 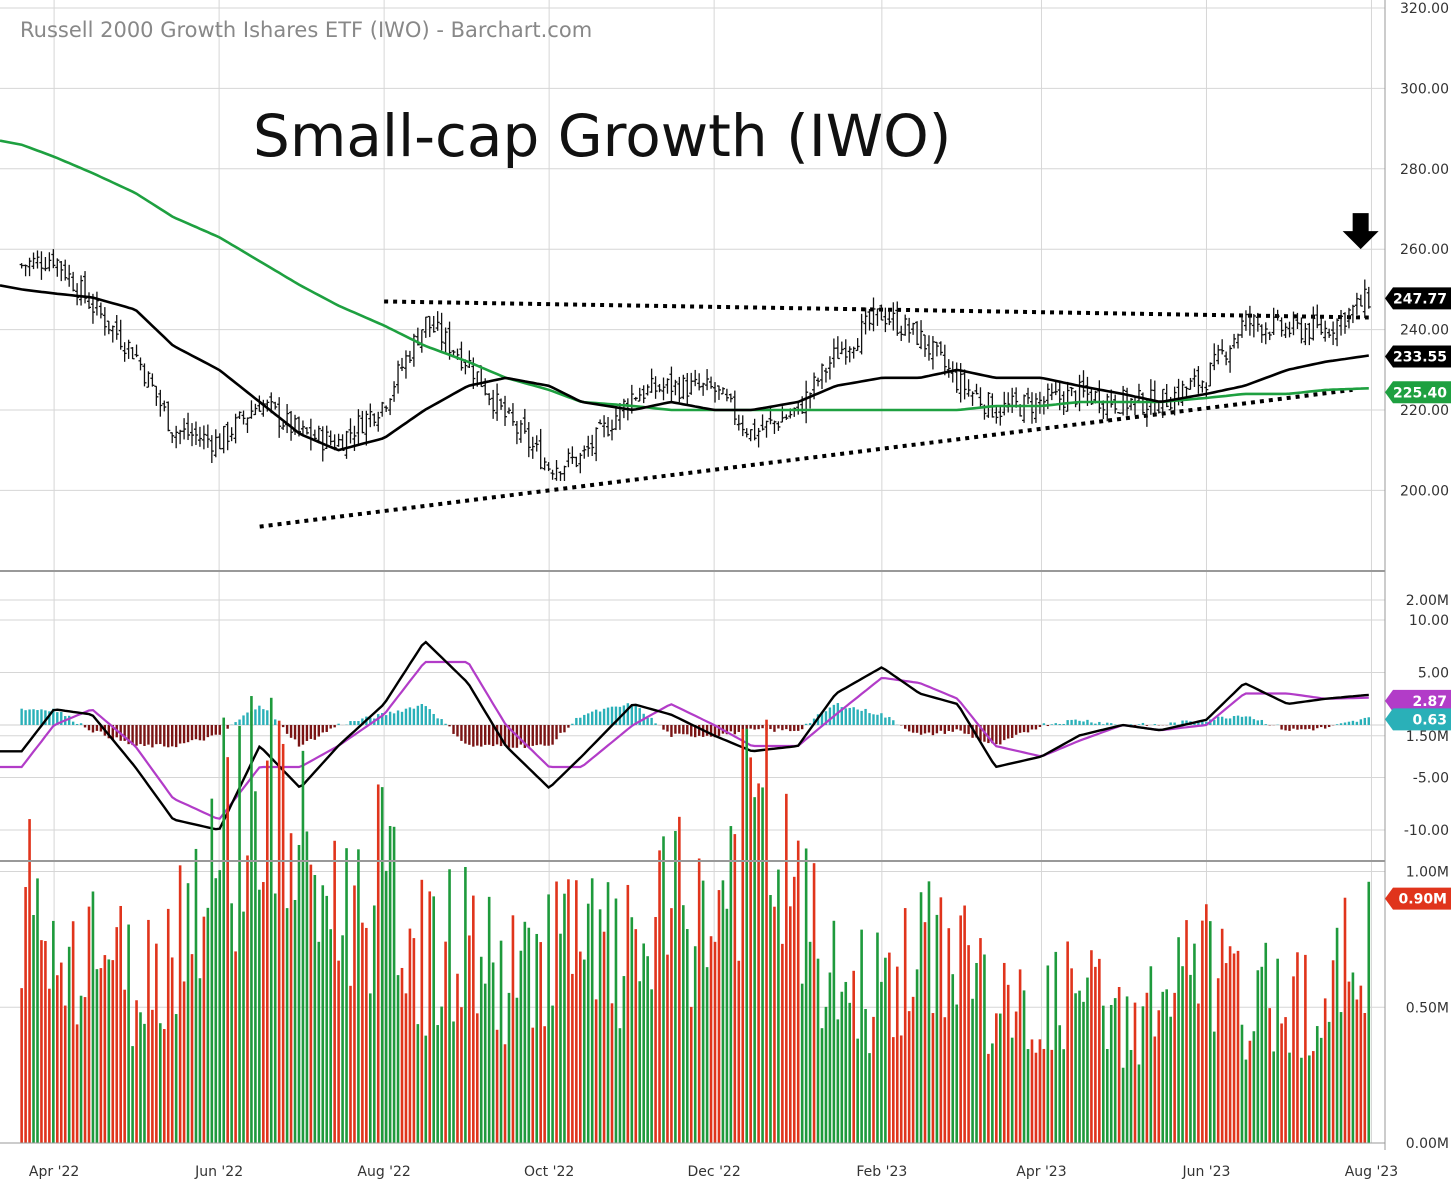 I want to click on y-tick-label: 240.00, so click(x=1424, y=331).